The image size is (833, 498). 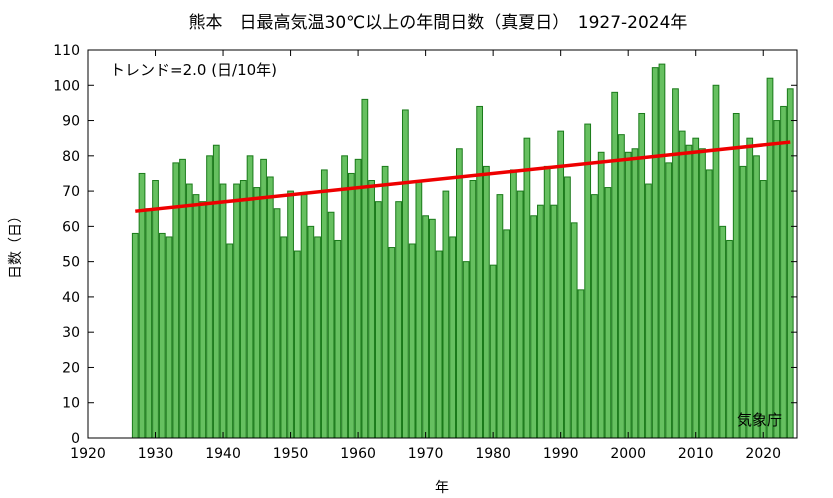 I want to click on bar-2016, so click(x=736, y=275).